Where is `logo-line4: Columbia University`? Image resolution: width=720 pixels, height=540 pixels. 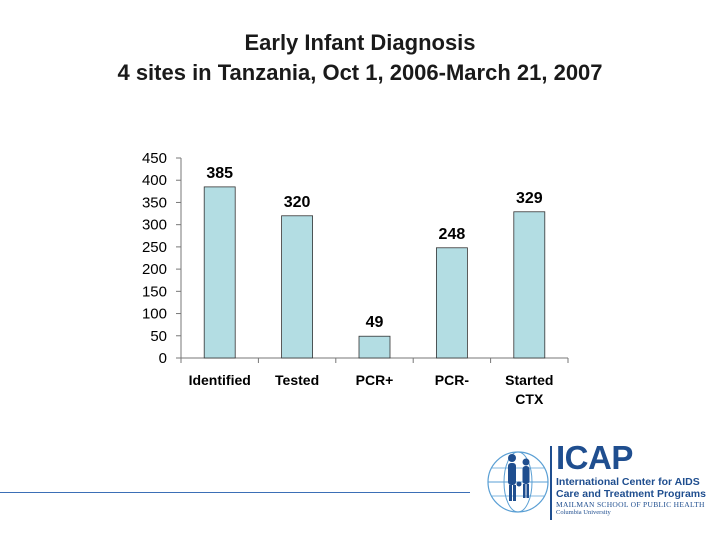
logo-line4: Columbia University is located at coordinates (583, 512).